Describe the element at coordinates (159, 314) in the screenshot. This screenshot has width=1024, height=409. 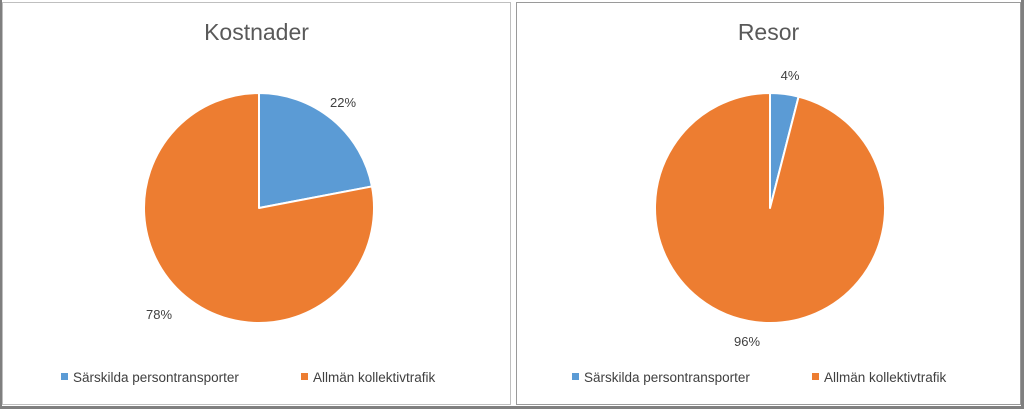
I see `data-label-2: 78%` at that location.